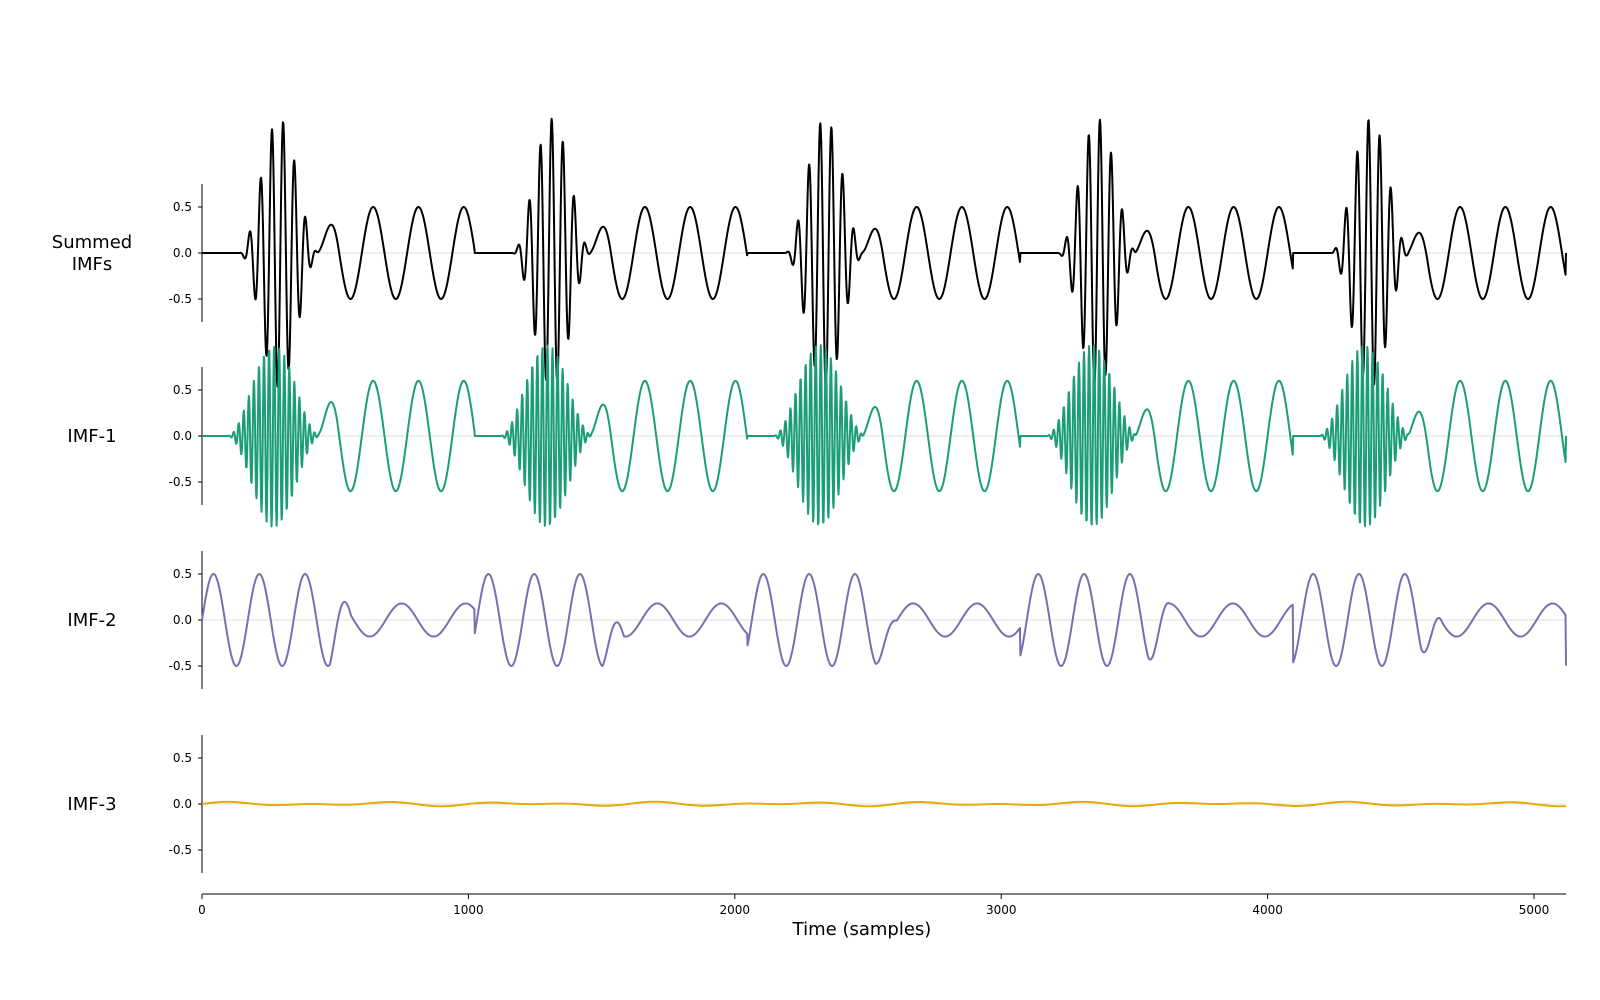  What do you see at coordinates (91, 436) in the screenshot?
I see `series-label: IMF-1` at bounding box center [91, 436].